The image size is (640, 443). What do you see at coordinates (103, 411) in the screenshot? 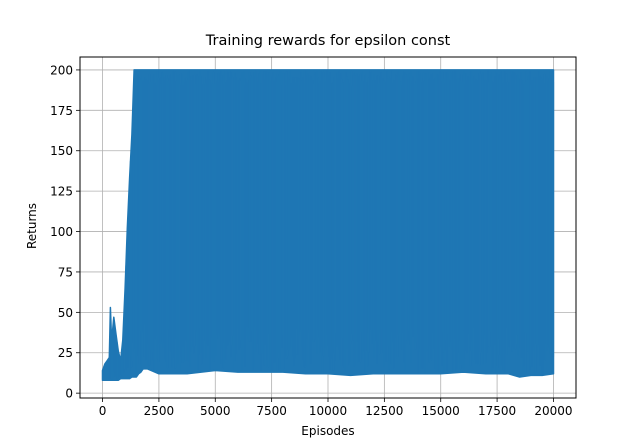
I see `x-tick-label: 0` at bounding box center [103, 411].